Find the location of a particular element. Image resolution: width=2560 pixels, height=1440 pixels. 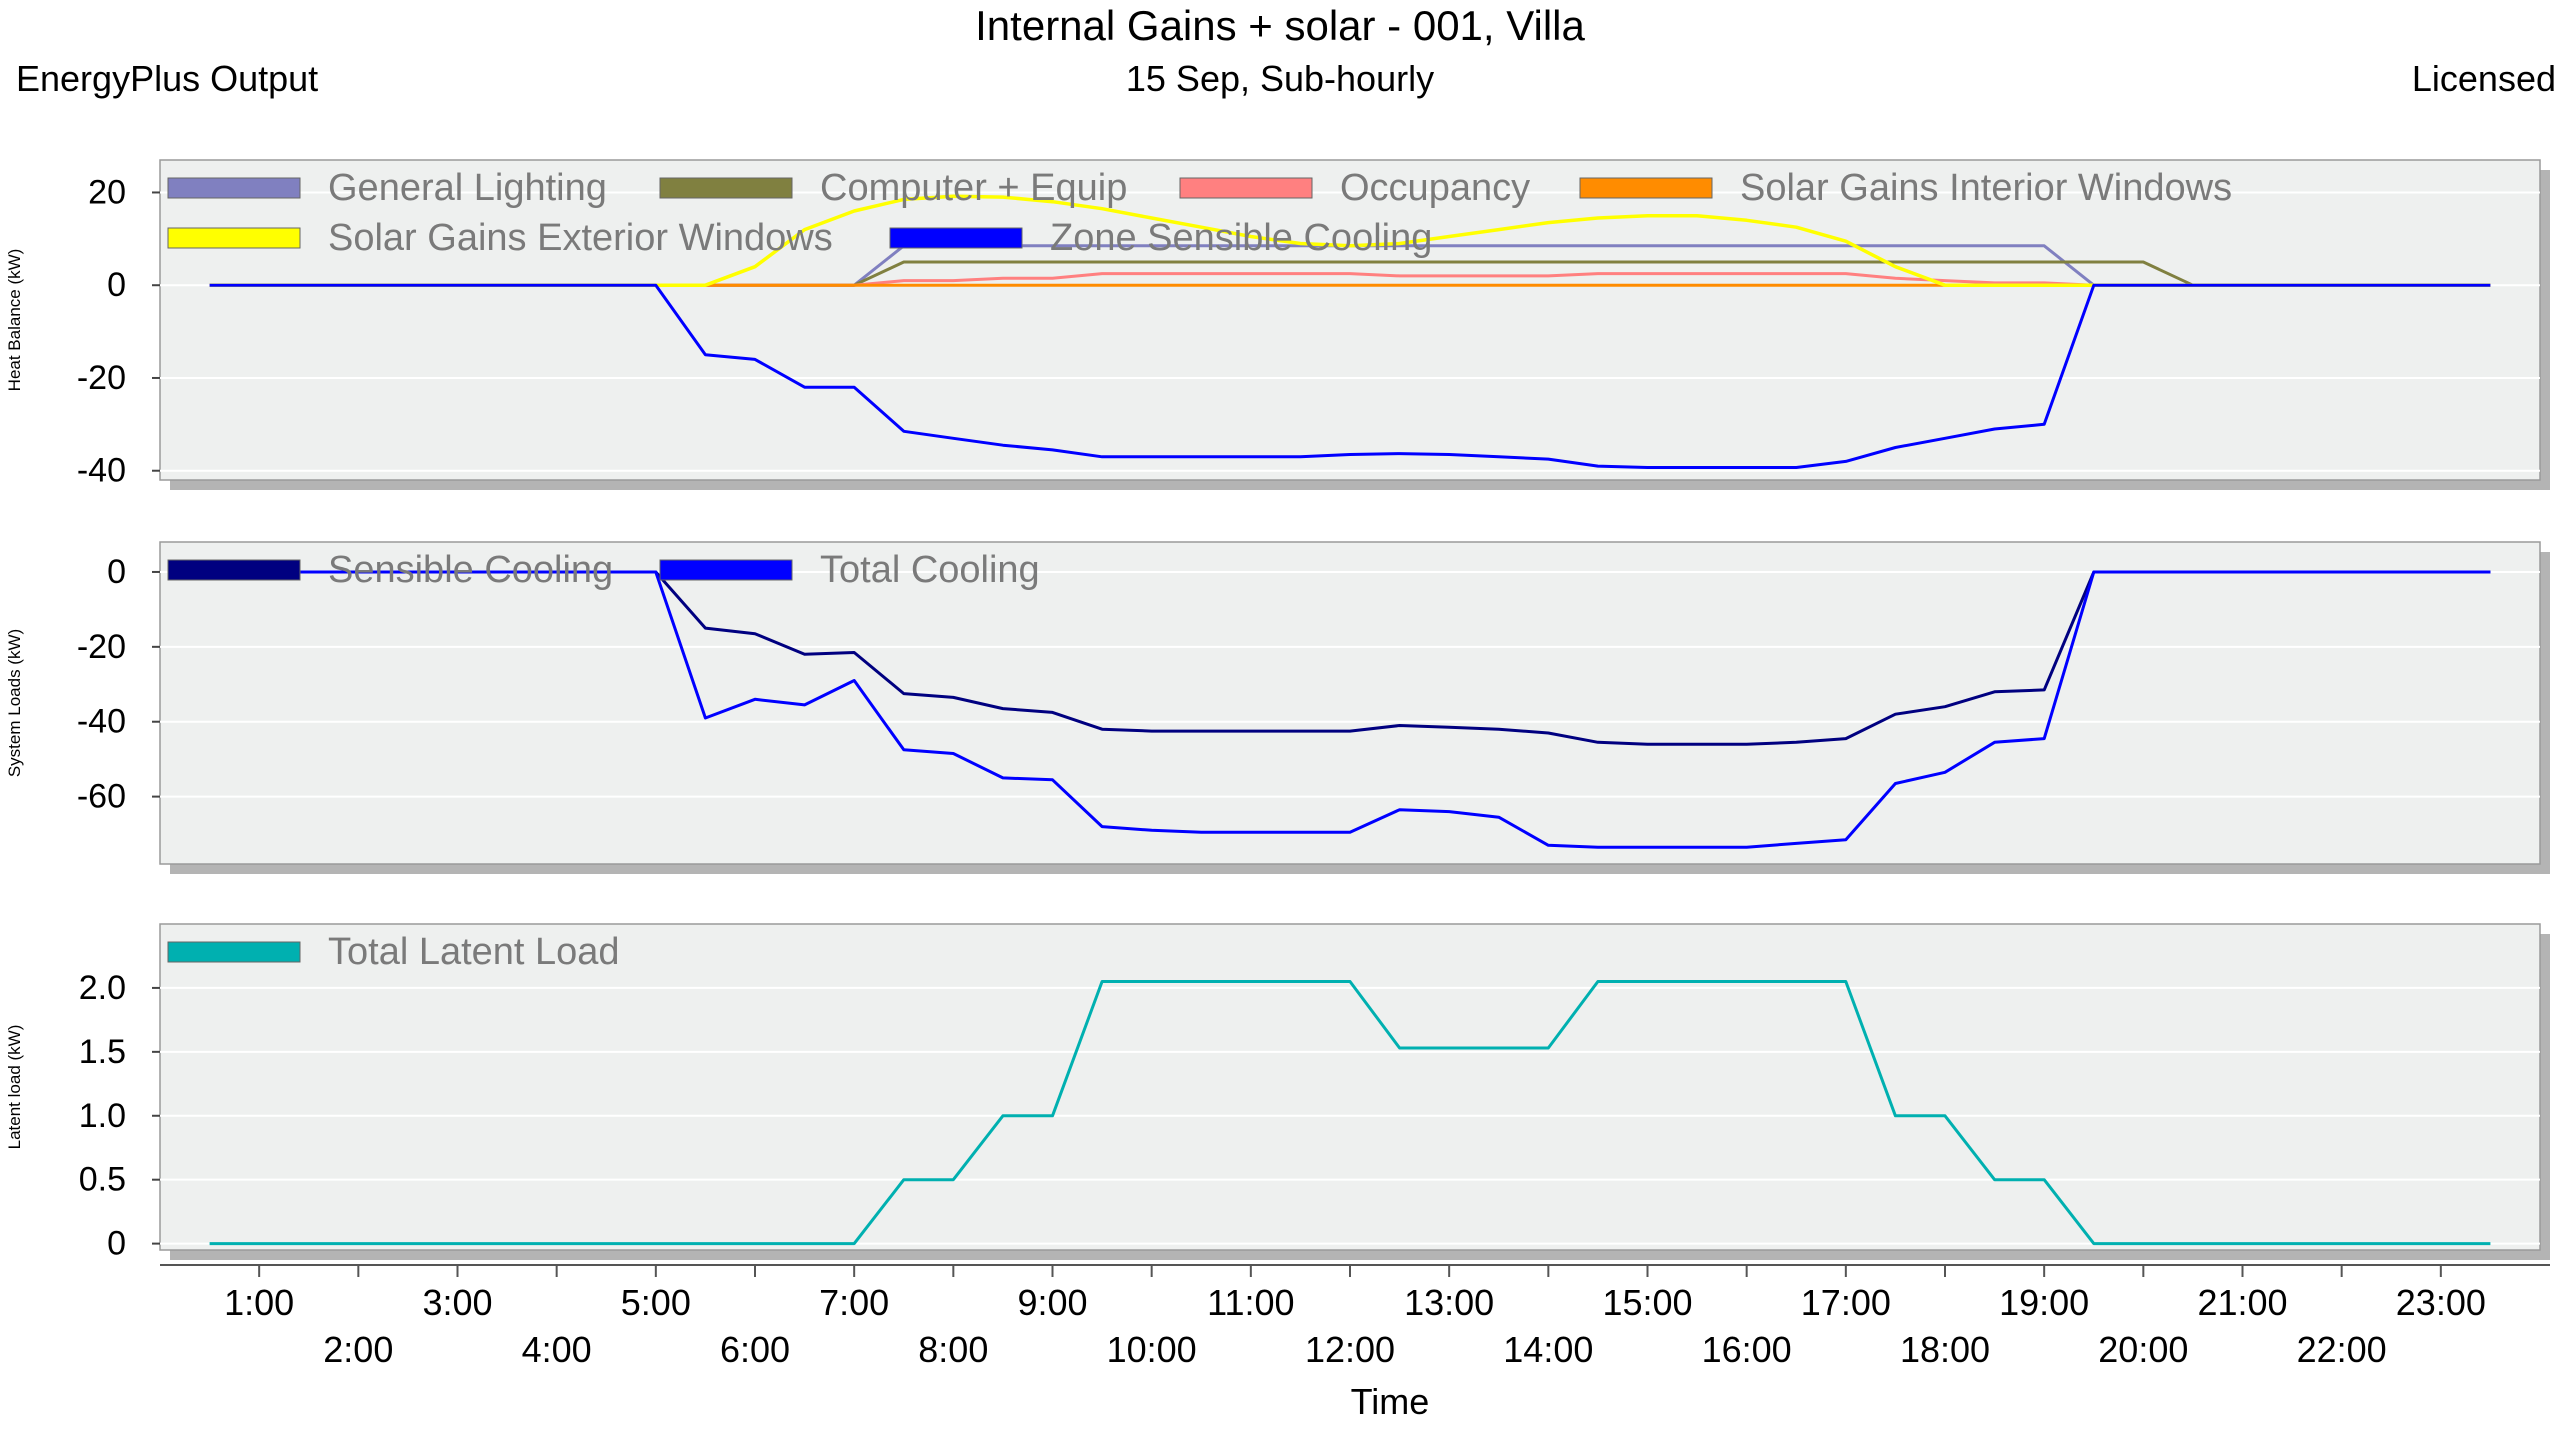

chart-title: Internal Gains + solar - 001, Villa is located at coordinates (1280, 25).